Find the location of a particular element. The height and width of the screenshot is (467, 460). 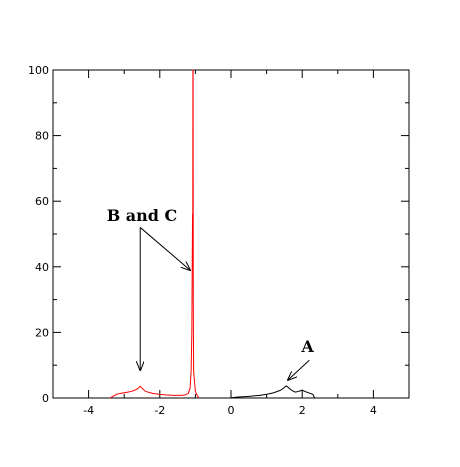

y-tick-label: 0 is located at coordinates (45, 398).